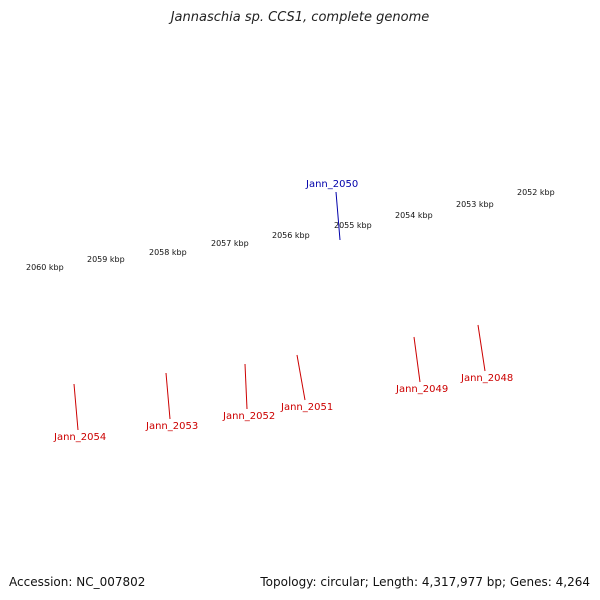  I want to click on scale-label: 2053 kbp, so click(475, 204).